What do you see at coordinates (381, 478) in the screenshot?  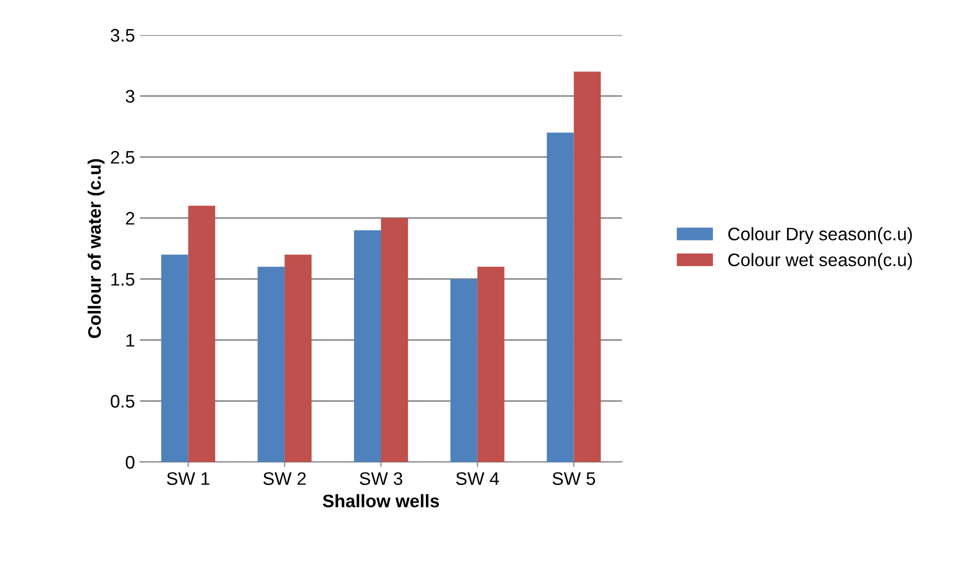 I see `x-tick-label: SW 3` at bounding box center [381, 478].